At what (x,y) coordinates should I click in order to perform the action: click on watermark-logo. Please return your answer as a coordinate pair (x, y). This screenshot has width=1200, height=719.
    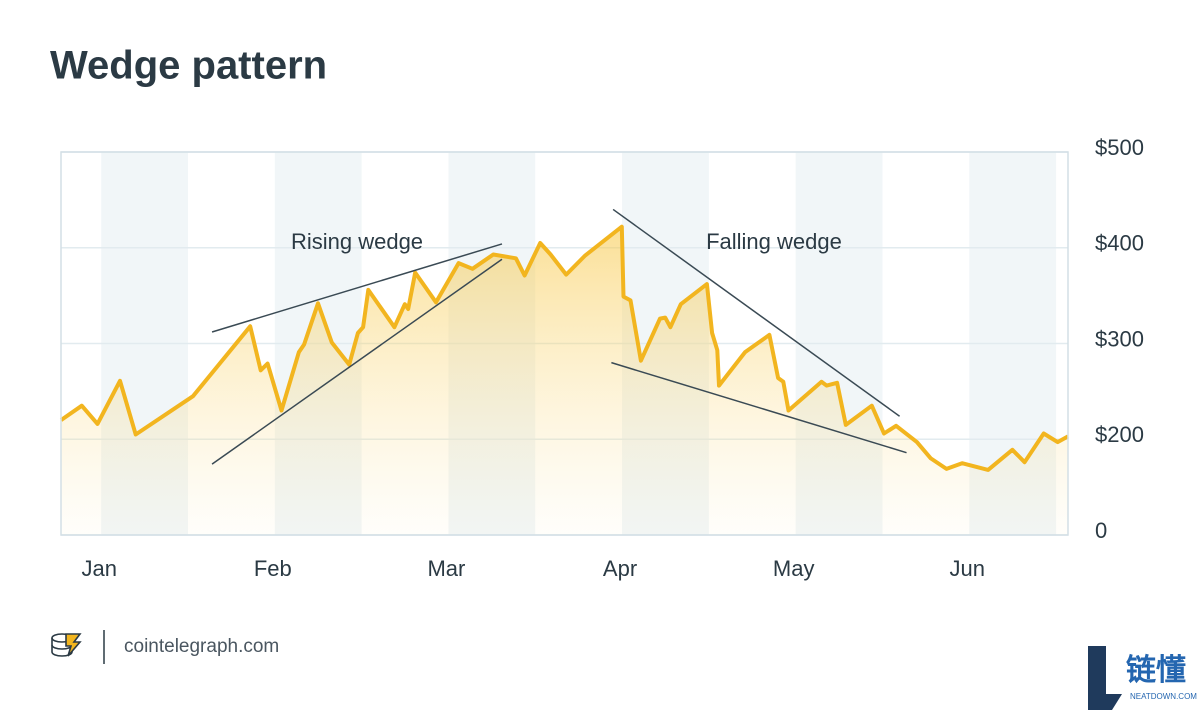
    Looking at the image, I should click on (1105, 678).